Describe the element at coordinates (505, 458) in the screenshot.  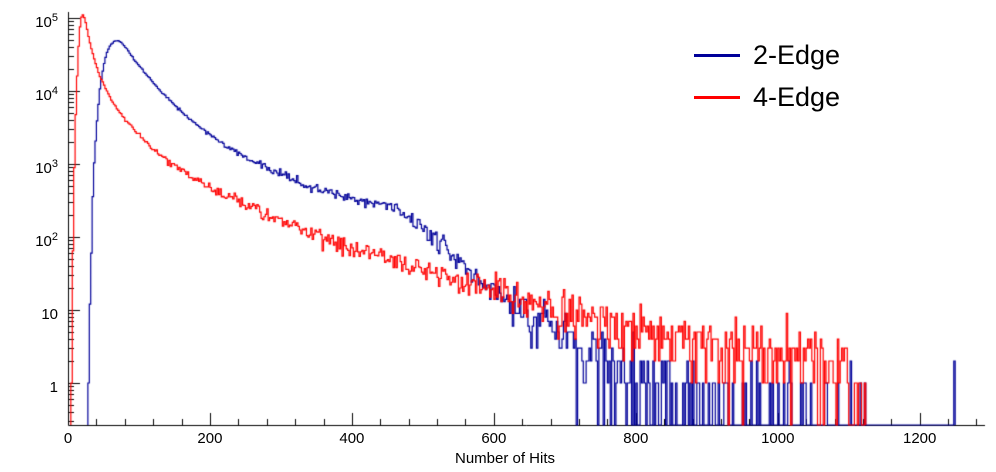
I see `x-axis-title: Number of Hits` at that location.